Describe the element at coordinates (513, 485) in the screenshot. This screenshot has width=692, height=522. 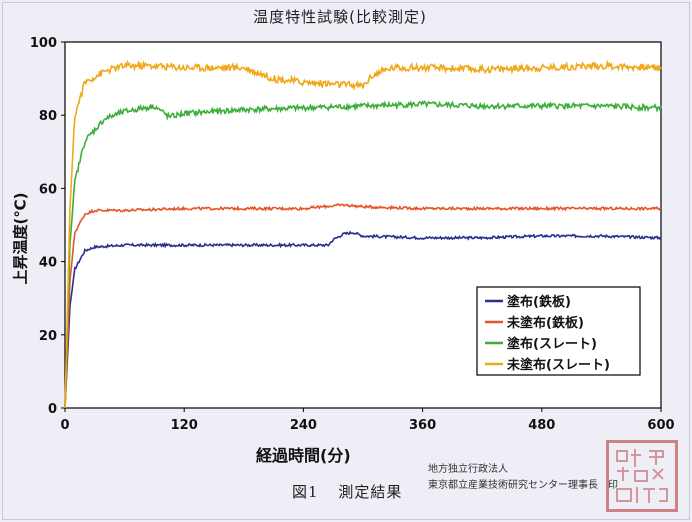
I see `issuer-title: 東京都立産業技術研究センター理事長` at that location.